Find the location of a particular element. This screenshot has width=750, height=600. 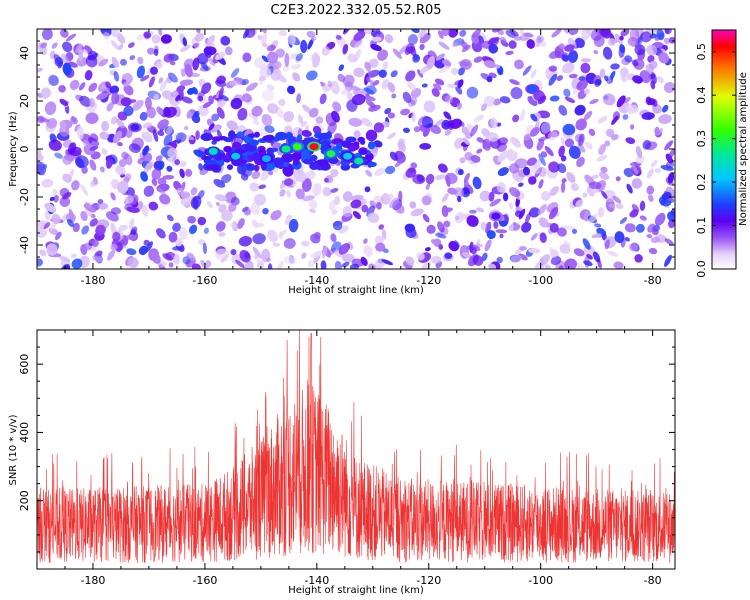

colorbar-label: Normalized spectral amplitude is located at coordinates (743, 149).